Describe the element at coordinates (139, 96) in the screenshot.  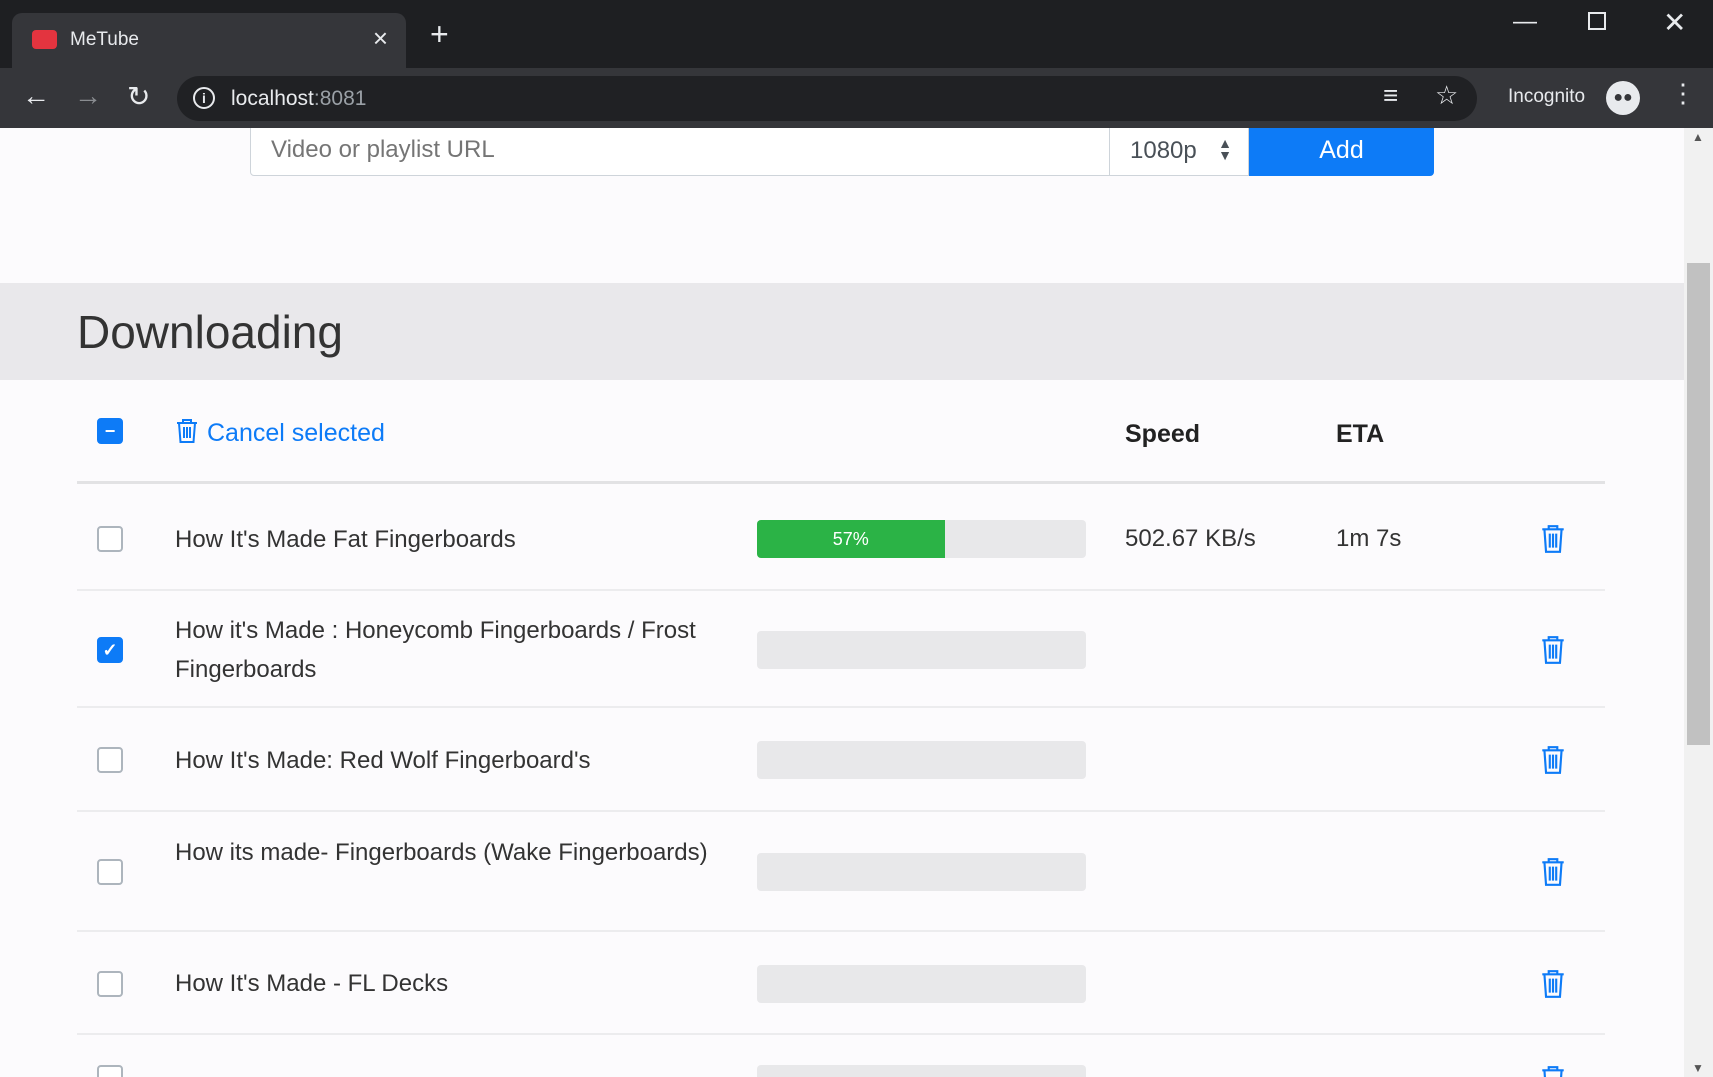
I see `reload-icon: ↻` at that location.